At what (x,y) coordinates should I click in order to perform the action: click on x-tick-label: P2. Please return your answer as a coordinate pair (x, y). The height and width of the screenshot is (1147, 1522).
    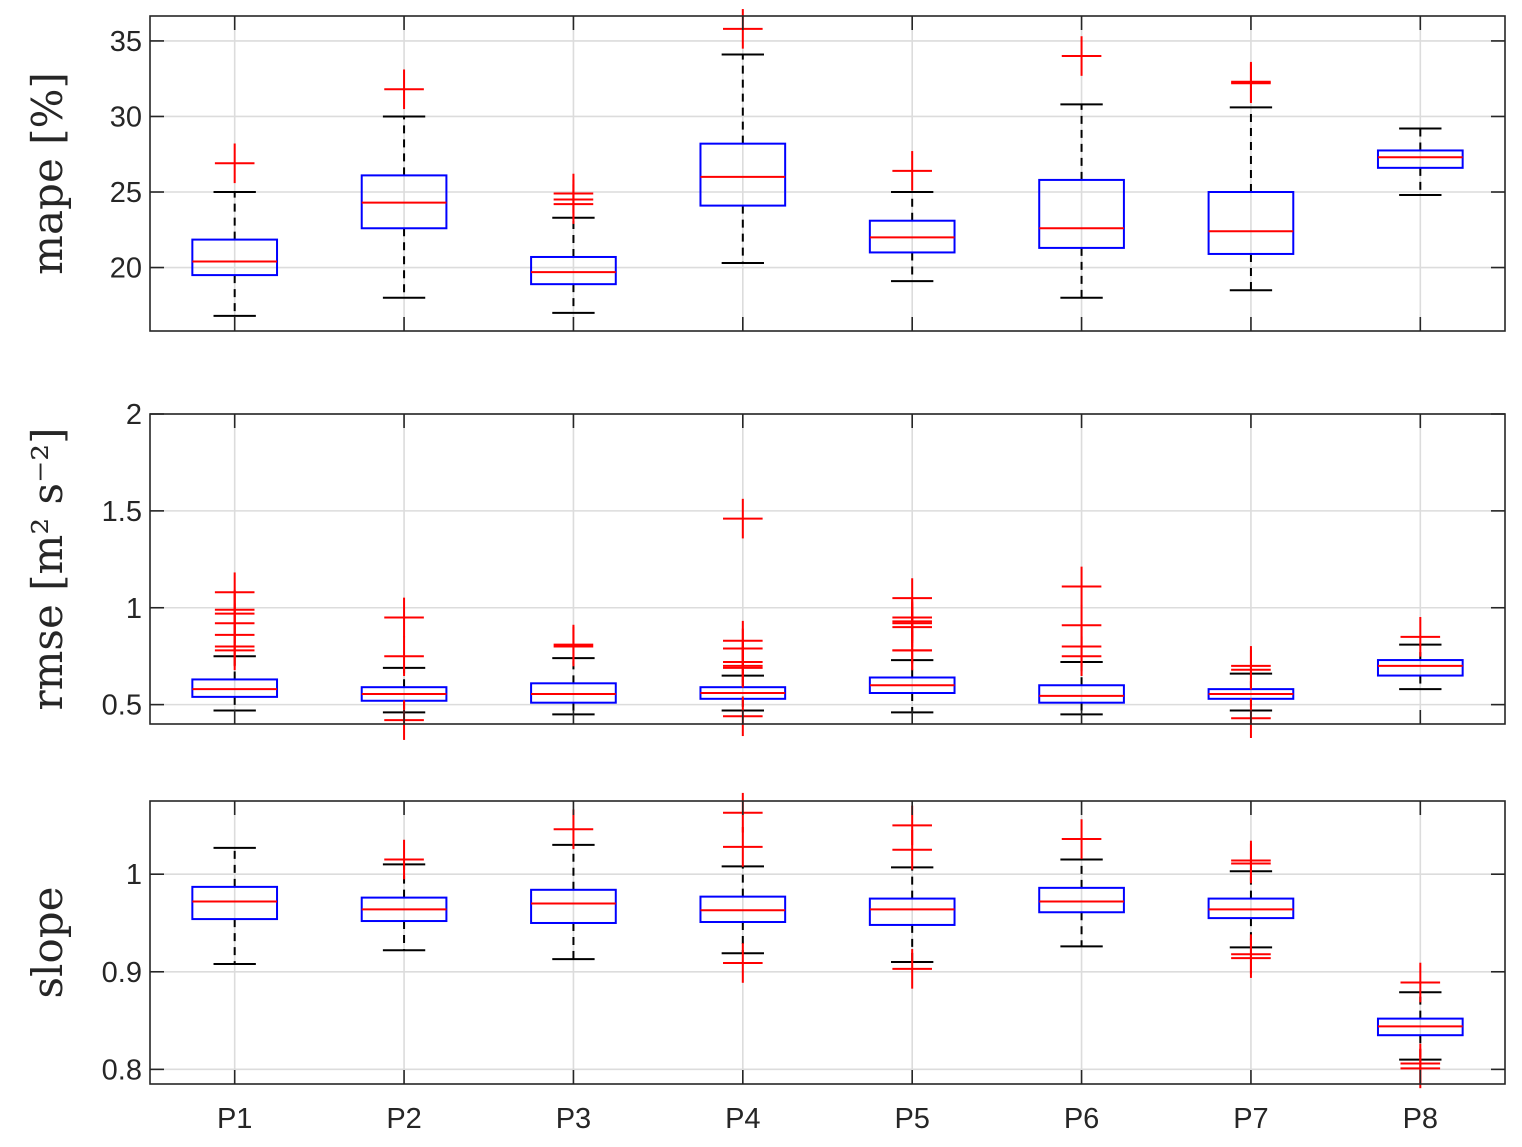
    Looking at the image, I should click on (403, 1119).